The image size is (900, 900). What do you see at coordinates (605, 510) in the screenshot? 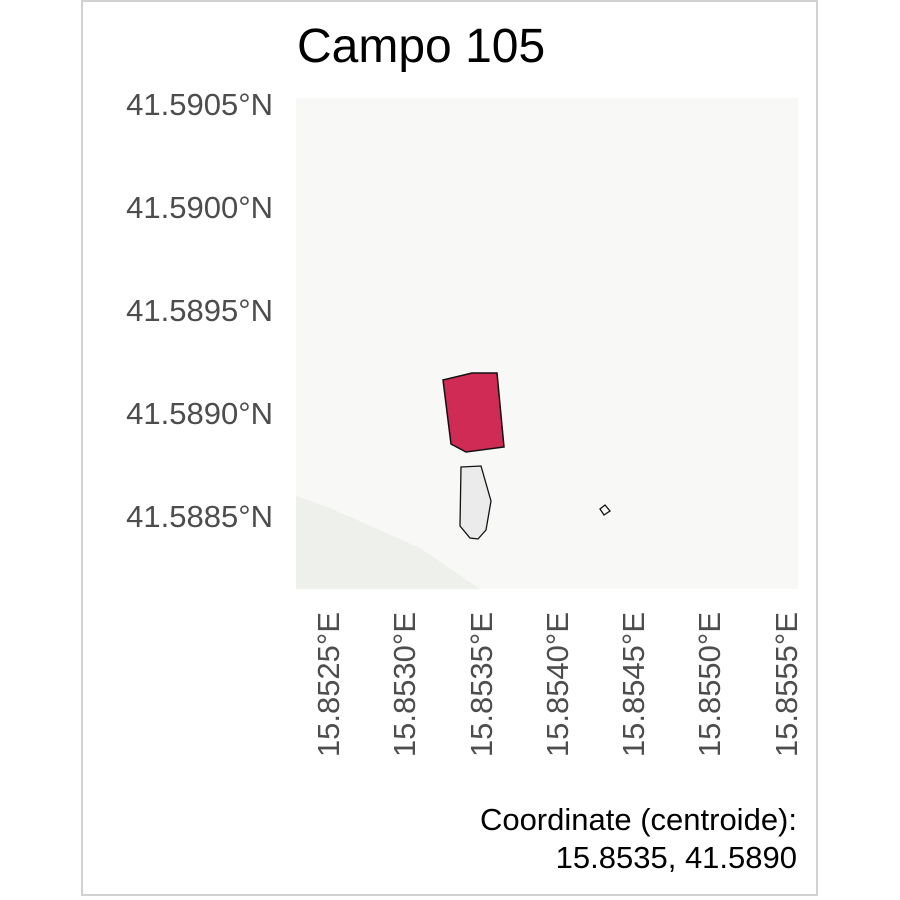
I see `small-parcel` at bounding box center [605, 510].